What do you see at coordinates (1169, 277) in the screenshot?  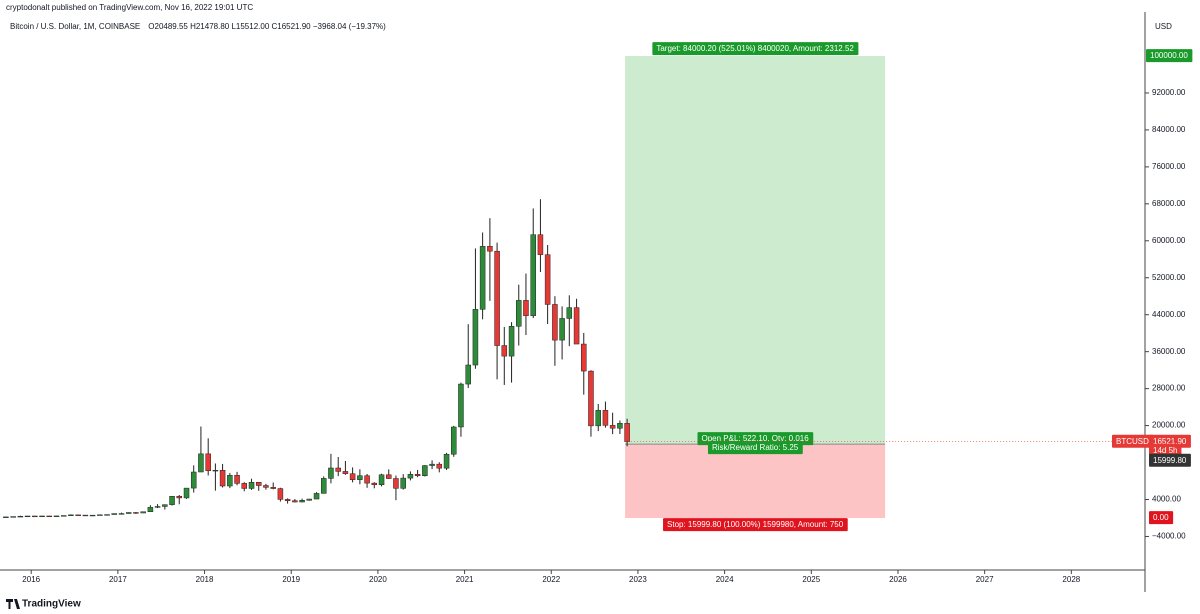 I see `y-tick-label: 52000.00` at bounding box center [1169, 277].